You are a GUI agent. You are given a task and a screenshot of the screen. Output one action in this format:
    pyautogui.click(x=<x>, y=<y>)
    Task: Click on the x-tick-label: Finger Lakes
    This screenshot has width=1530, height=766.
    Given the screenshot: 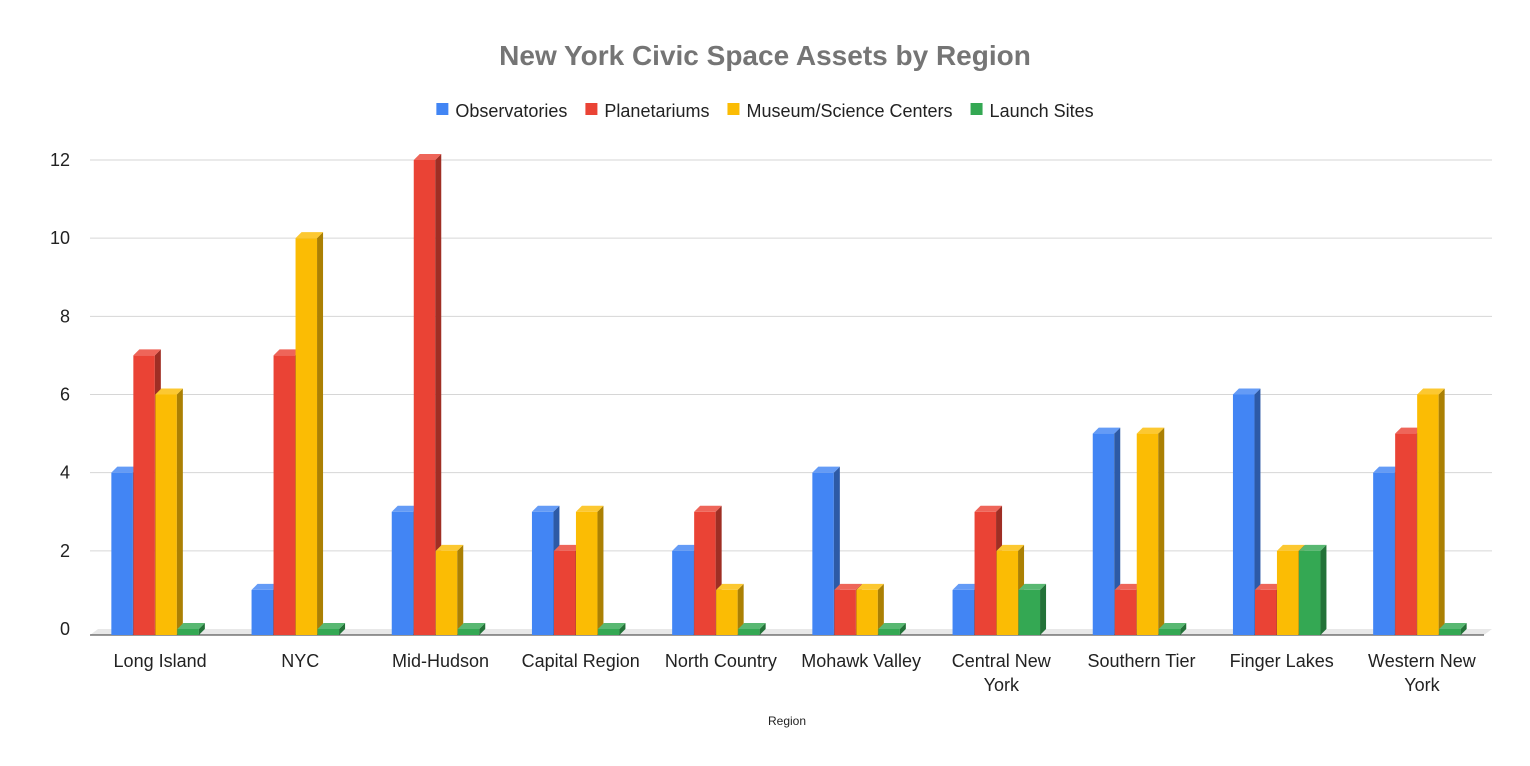 What is the action you would take?
    pyautogui.click(x=1282, y=661)
    